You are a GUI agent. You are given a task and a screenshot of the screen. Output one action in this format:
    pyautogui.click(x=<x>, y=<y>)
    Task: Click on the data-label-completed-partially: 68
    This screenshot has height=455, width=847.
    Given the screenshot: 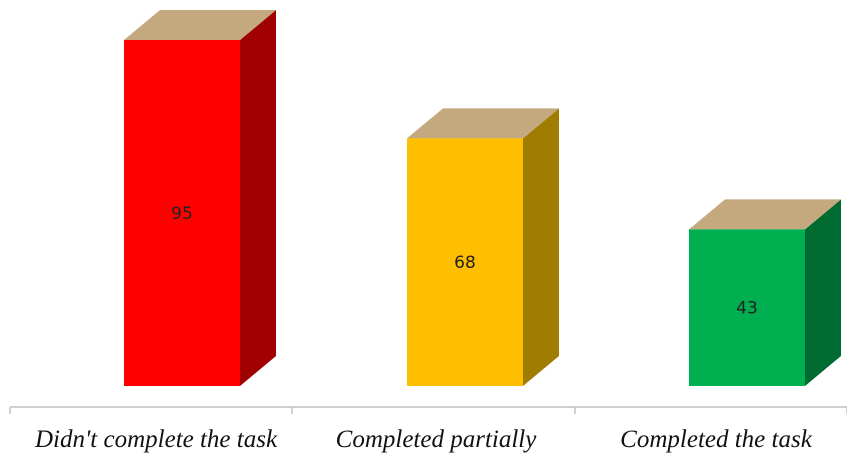 What is the action you would take?
    pyautogui.click(x=465, y=263)
    